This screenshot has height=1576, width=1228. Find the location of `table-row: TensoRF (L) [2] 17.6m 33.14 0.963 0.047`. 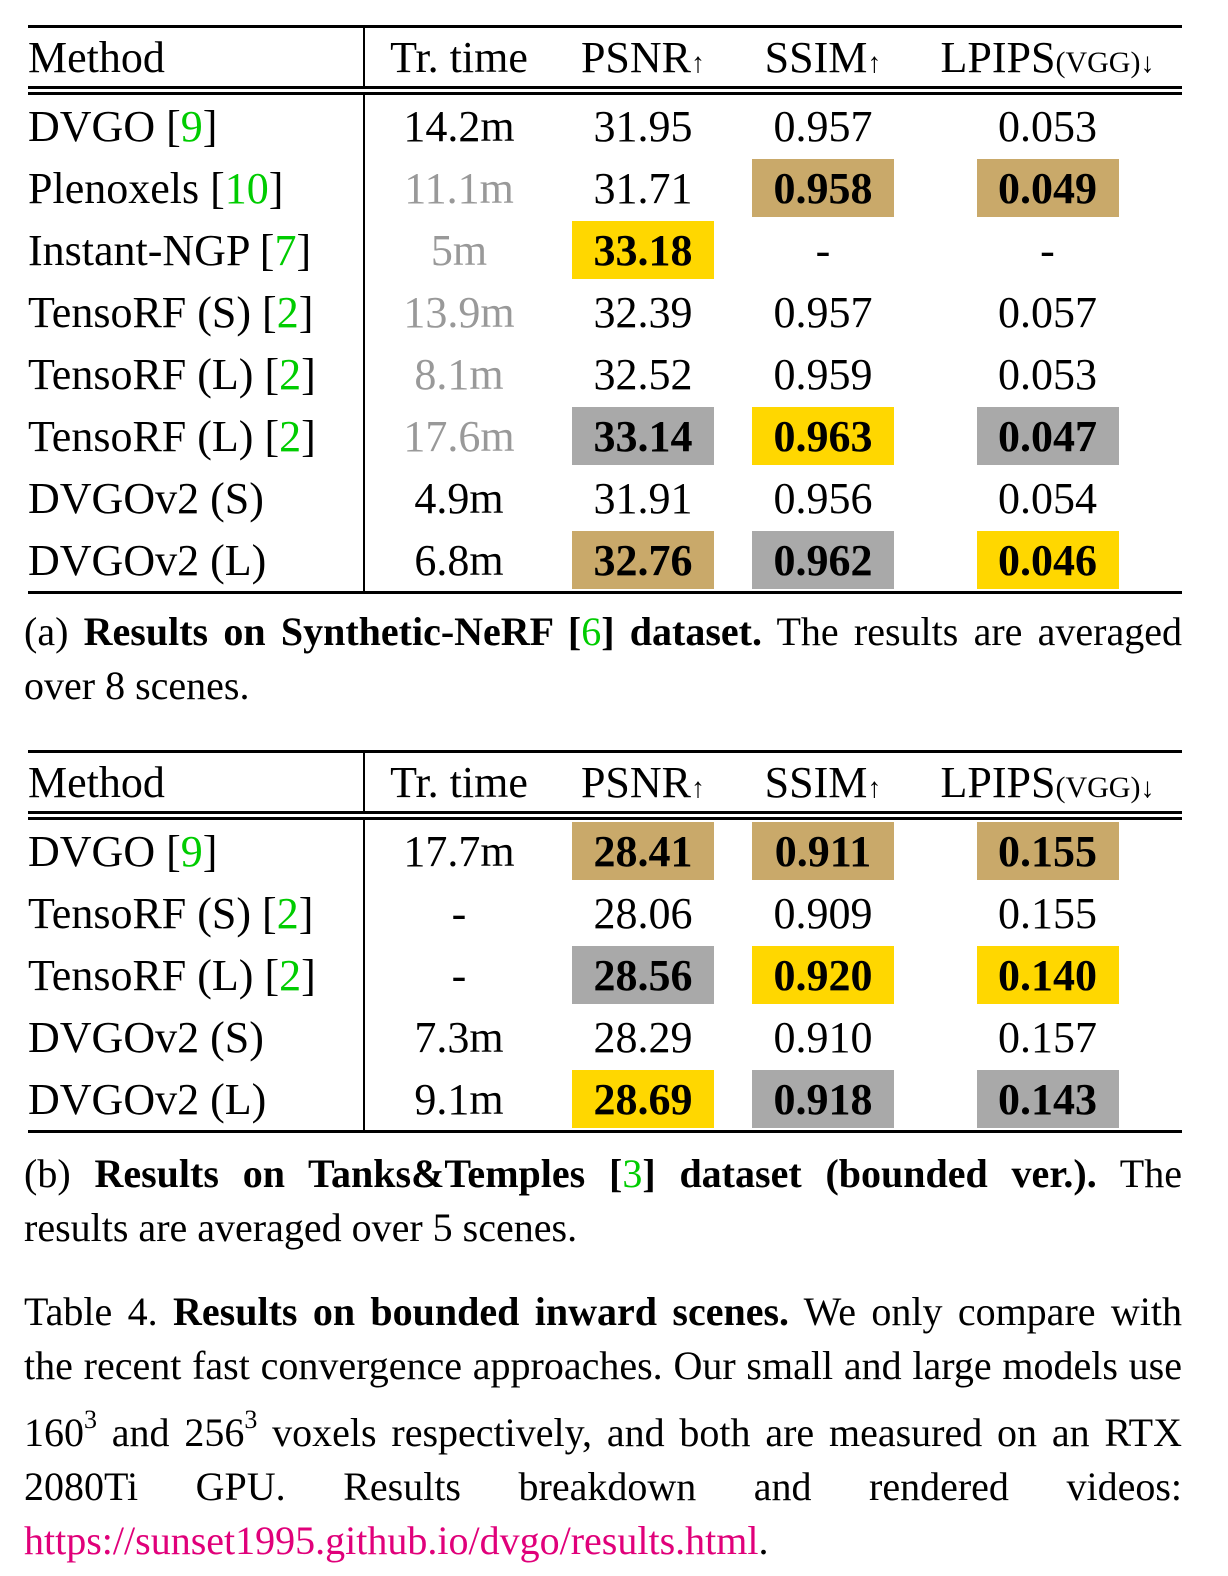

table-row: TensoRF (L) [2] 17.6m 33.14 0.963 0.047 is located at coordinates (605, 436).